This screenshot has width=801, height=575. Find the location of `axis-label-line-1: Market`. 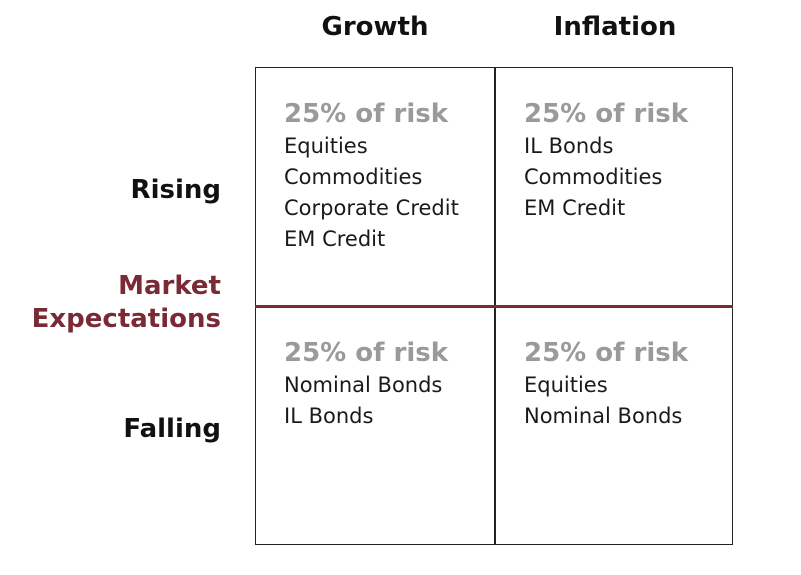

axis-label-line-1: Market is located at coordinates (169, 286).